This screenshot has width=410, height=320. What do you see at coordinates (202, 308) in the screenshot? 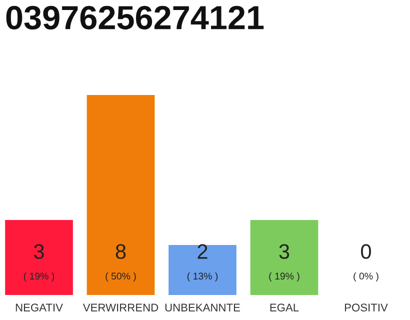
I see `x-tick-label: UNBEKANNTE` at bounding box center [202, 308].